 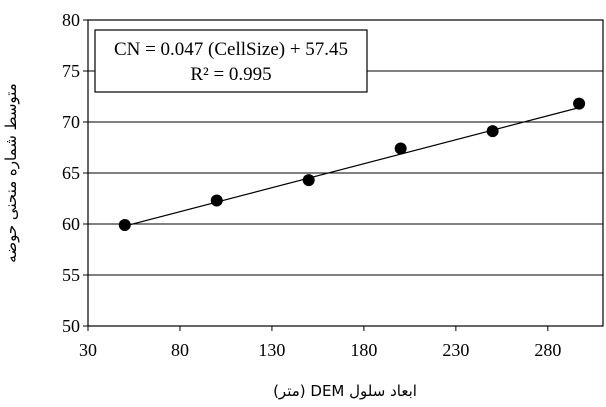 I want to click on y-axis-ticks: 50 55 60 65 70 75 80, so click(x=75, y=173).